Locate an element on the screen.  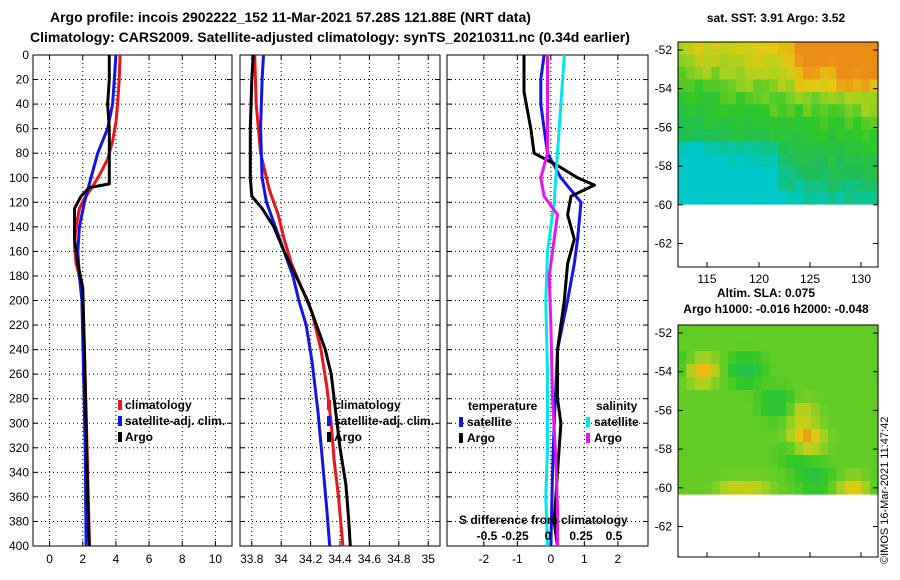
y-tick-label: 120 is located at coordinates (19, 202).